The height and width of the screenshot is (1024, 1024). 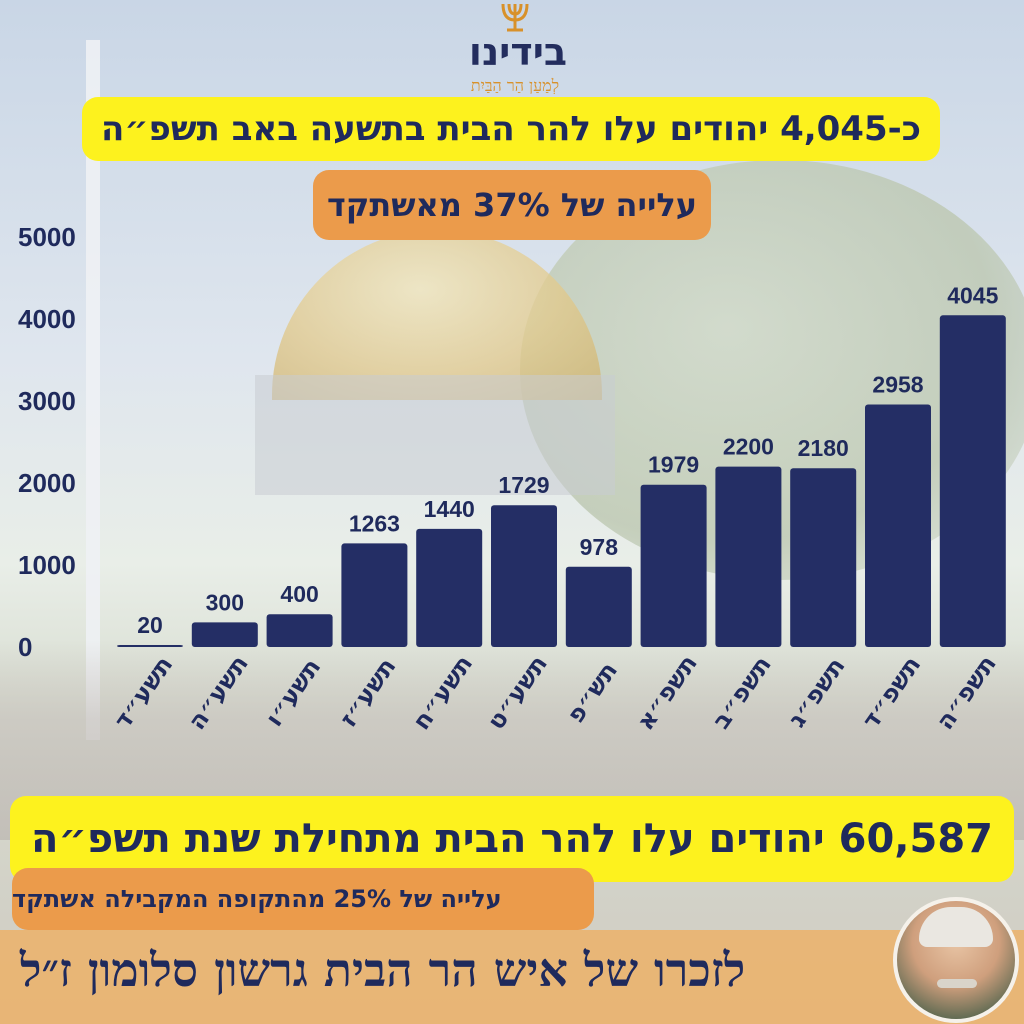 What do you see at coordinates (218, 692) in the screenshot?
I see `x-tick-label: תשע״ה` at bounding box center [218, 692].